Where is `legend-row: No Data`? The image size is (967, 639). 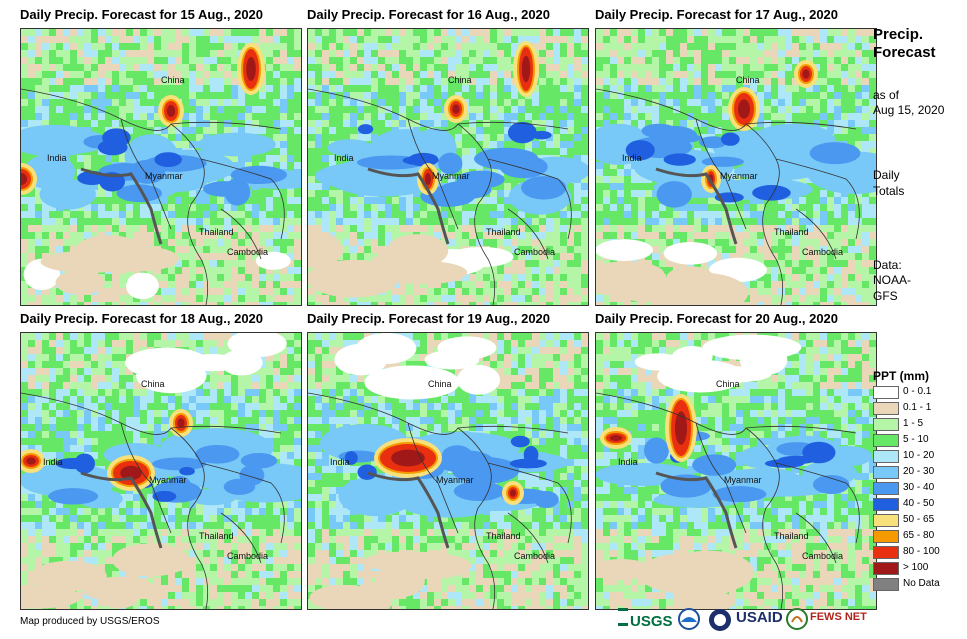
legend-row: No Data is located at coordinates (920, 584).